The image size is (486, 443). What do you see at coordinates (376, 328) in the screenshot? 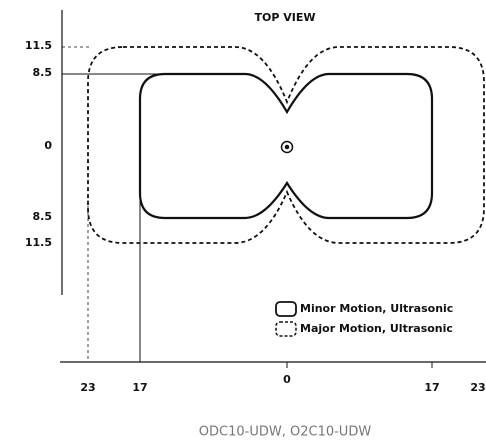
I see `legend-label: Major Motion, Ultrasonic` at bounding box center [376, 328].